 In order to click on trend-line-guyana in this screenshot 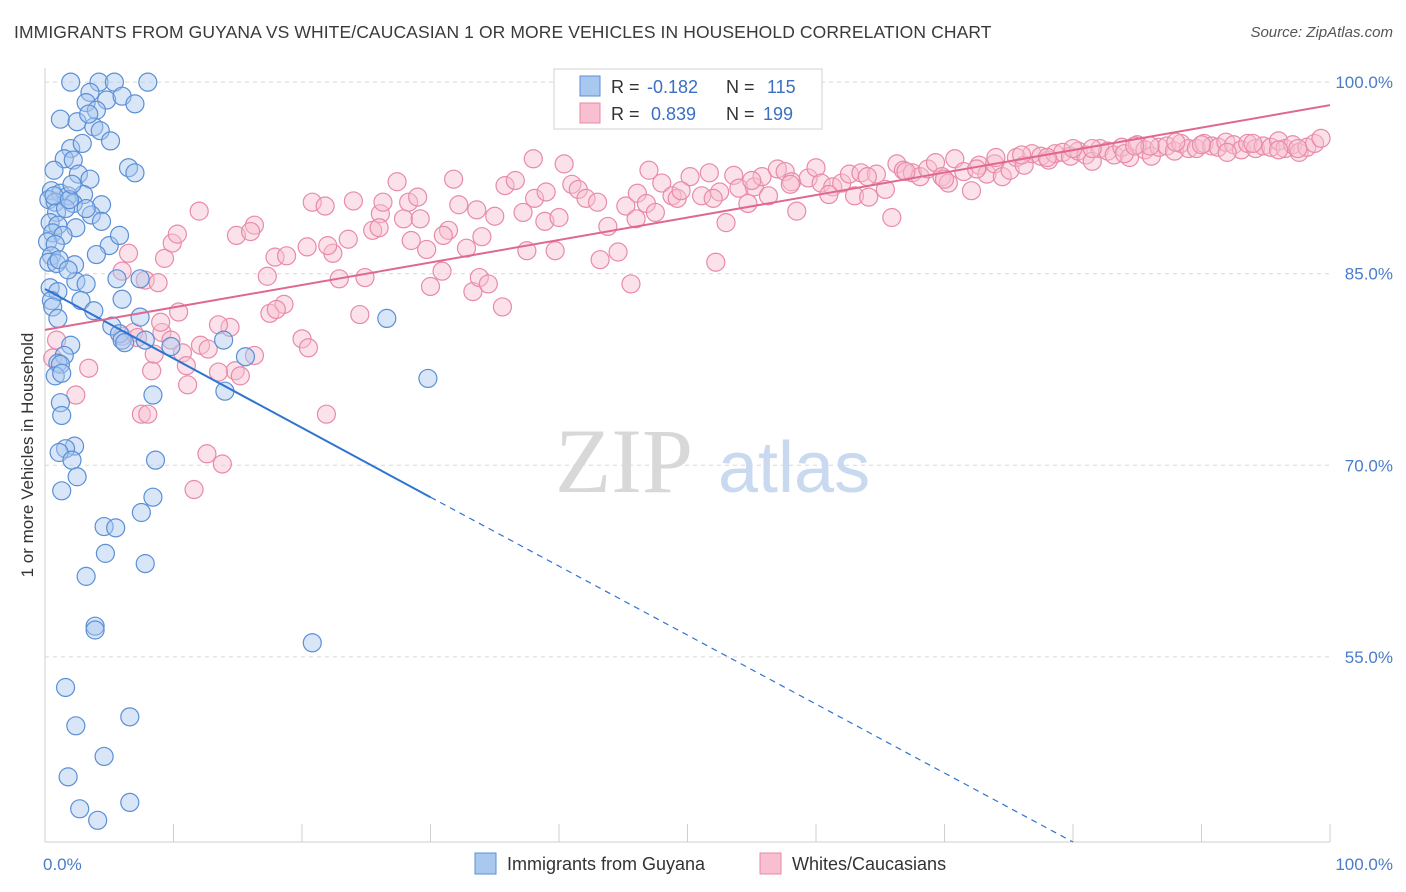, I will do `click(237, 393)`.